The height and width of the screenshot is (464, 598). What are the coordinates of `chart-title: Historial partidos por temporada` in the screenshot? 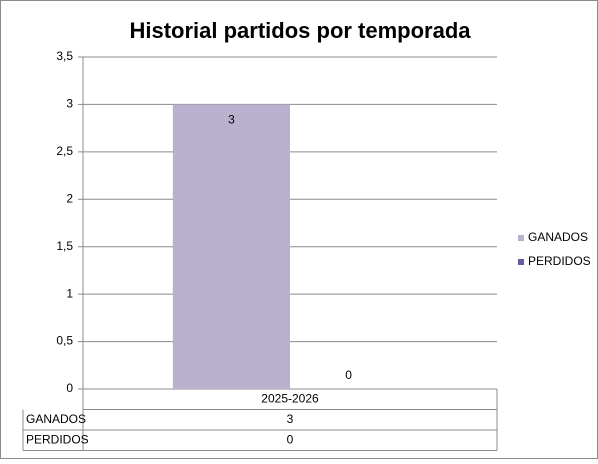 It's located at (300, 30).